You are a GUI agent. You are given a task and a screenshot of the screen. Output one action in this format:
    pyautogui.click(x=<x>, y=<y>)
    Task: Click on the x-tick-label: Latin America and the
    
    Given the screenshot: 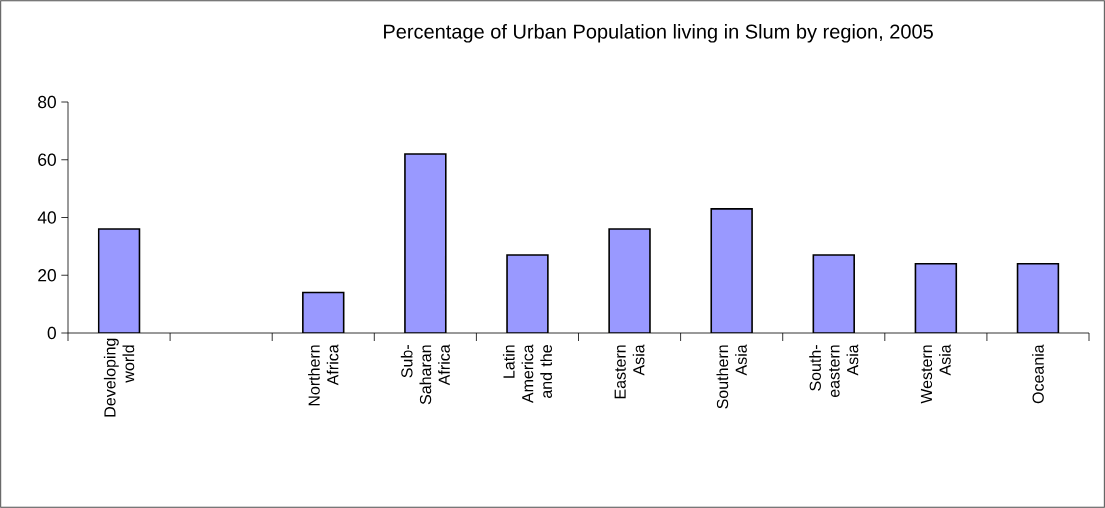 What is the action you would take?
    pyautogui.click(x=527, y=374)
    